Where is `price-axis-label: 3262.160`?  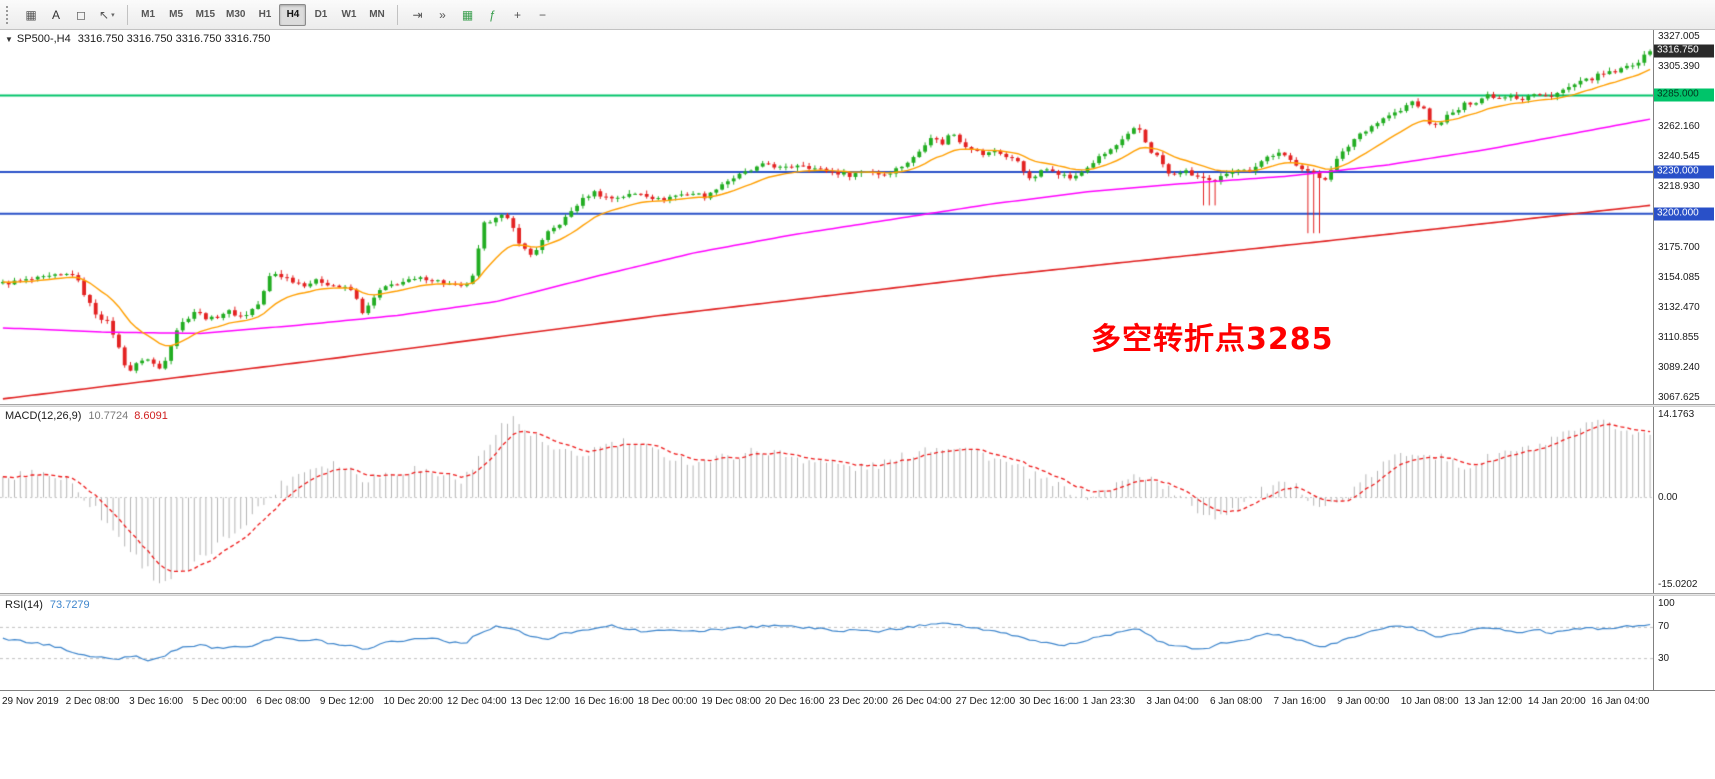
price-axis-label: 3262.160 is located at coordinates (1679, 127).